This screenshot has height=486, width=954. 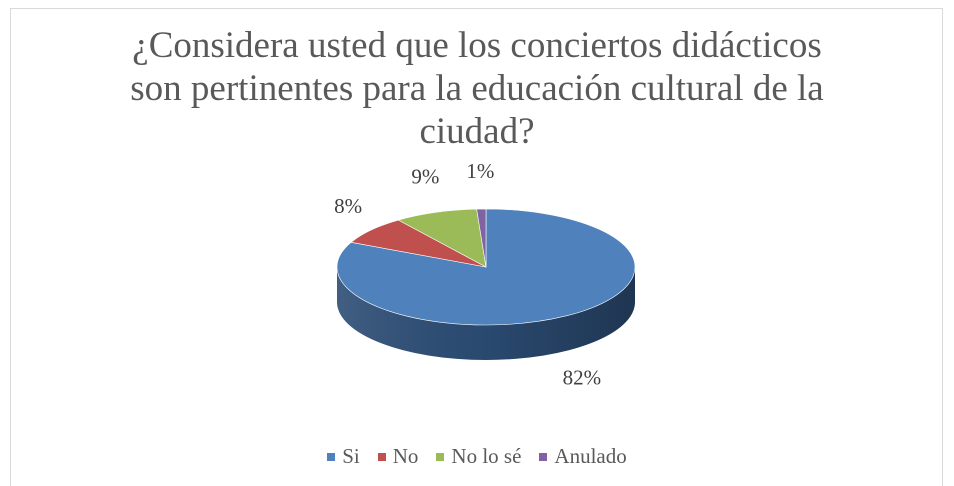 What do you see at coordinates (405, 456) in the screenshot?
I see `legend-label-no: No` at bounding box center [405, 456].